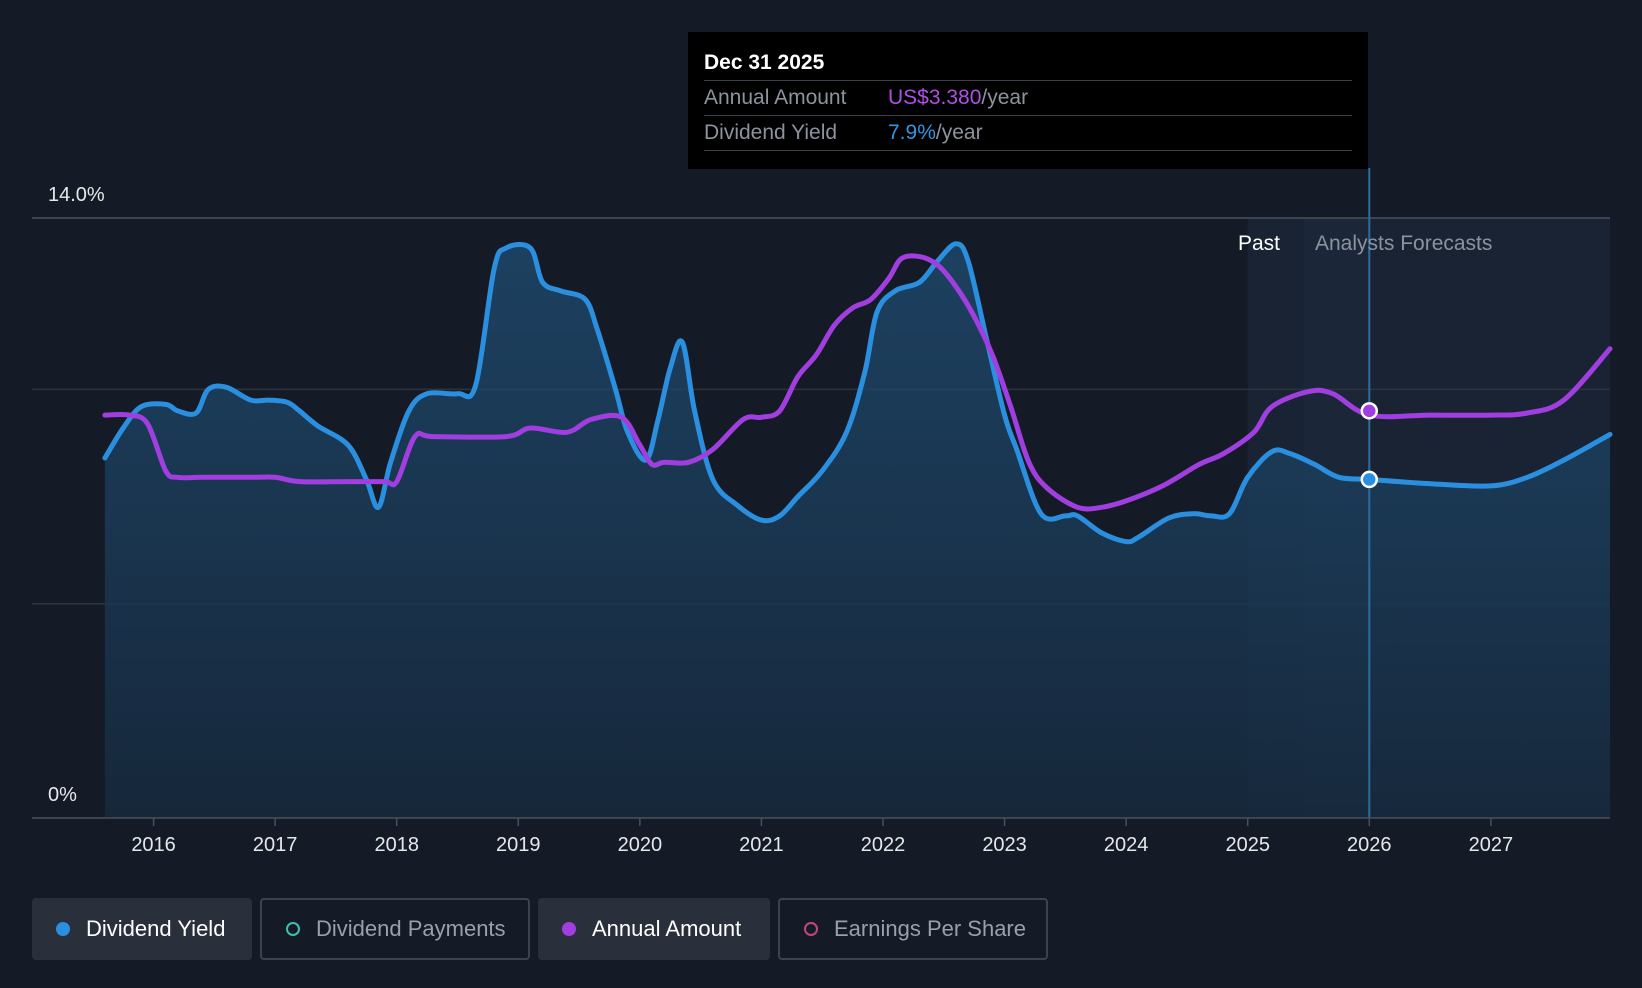 This screenshot has width=1642, height=988. Describe the element at coordinates (930, 928) in the screenshot. I see `legend-label: Earnings Per Share` at that location.